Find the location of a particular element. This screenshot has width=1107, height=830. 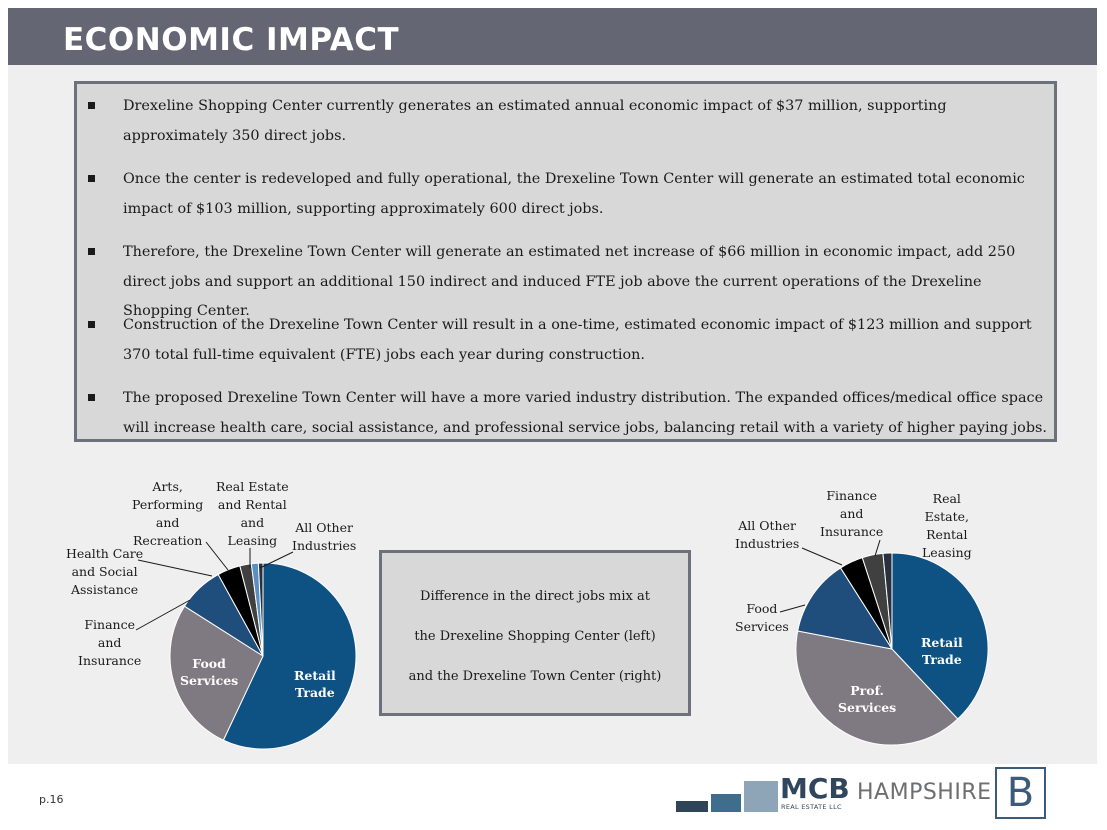

pie-slice-all-other-industries is located at coordinates (260, 609).